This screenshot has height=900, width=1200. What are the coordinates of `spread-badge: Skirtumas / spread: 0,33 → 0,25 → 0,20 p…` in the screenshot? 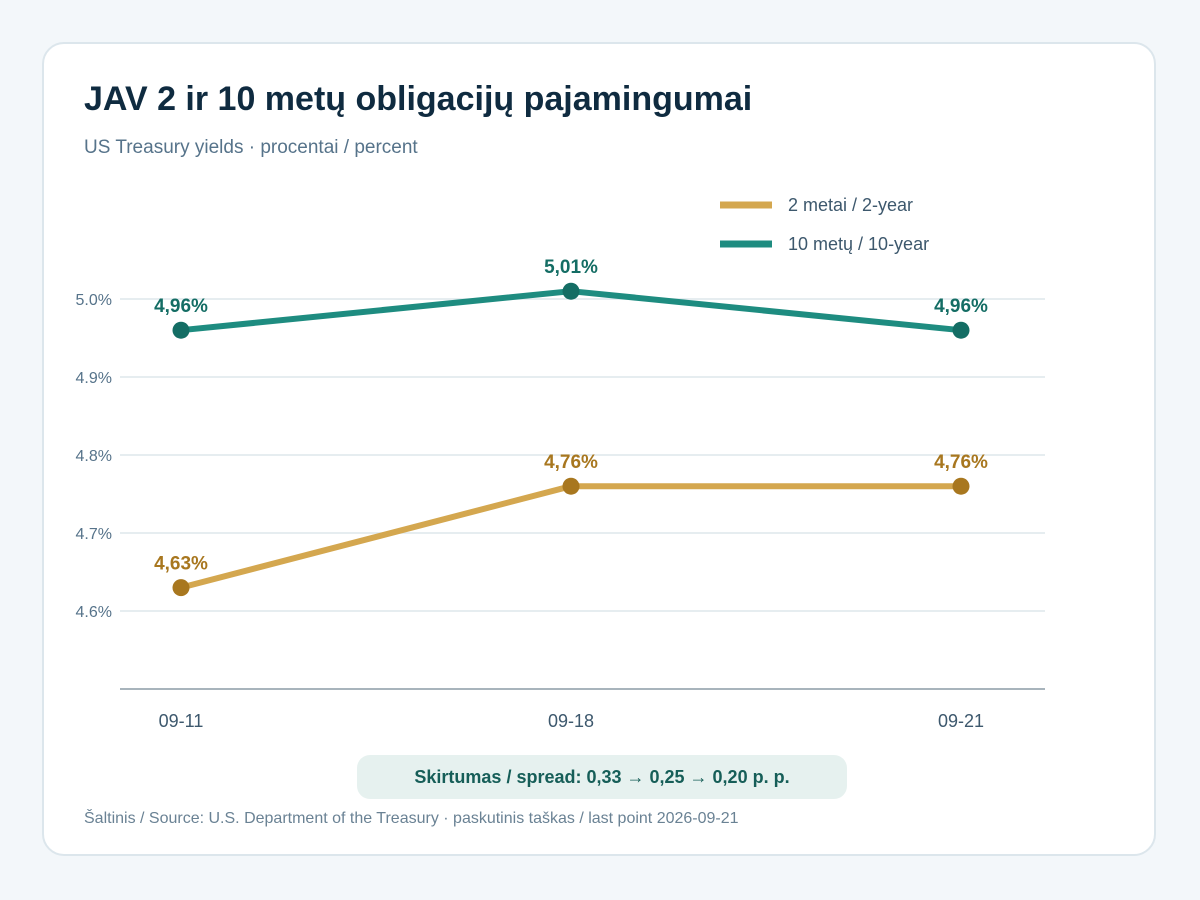 It's located at (602, 777).